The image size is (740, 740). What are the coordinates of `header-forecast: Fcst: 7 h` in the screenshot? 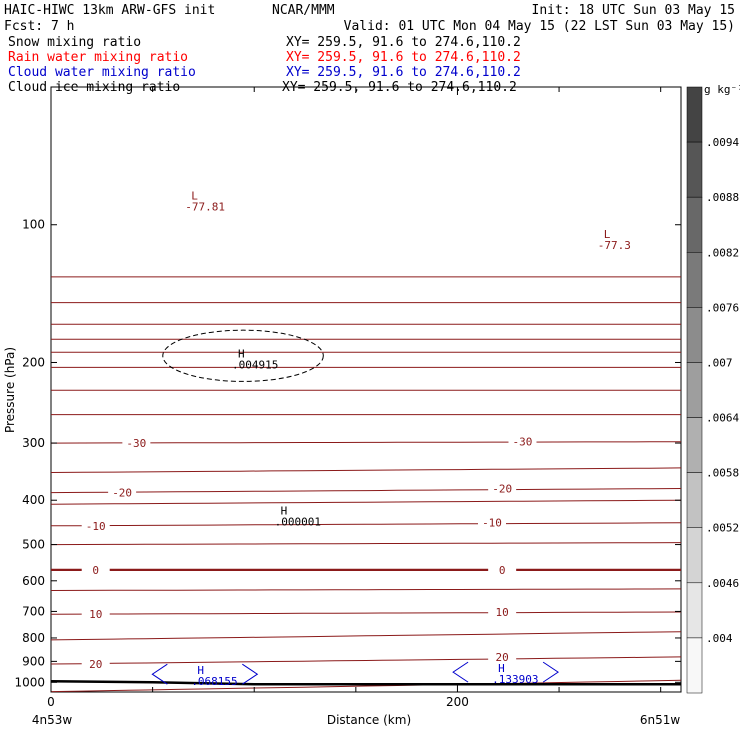 It's located at (39, 26).